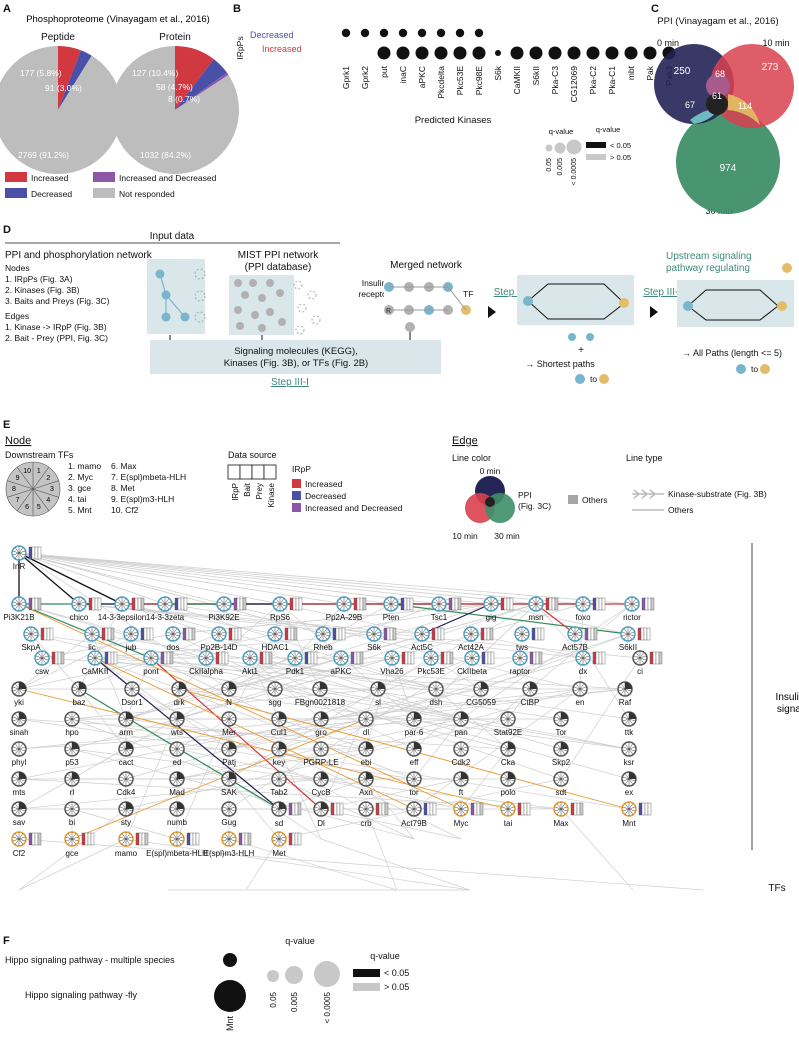  Describe the element at coordinates (426, 265) in the screenshot. I see `merged-title: Merged network` at that location.